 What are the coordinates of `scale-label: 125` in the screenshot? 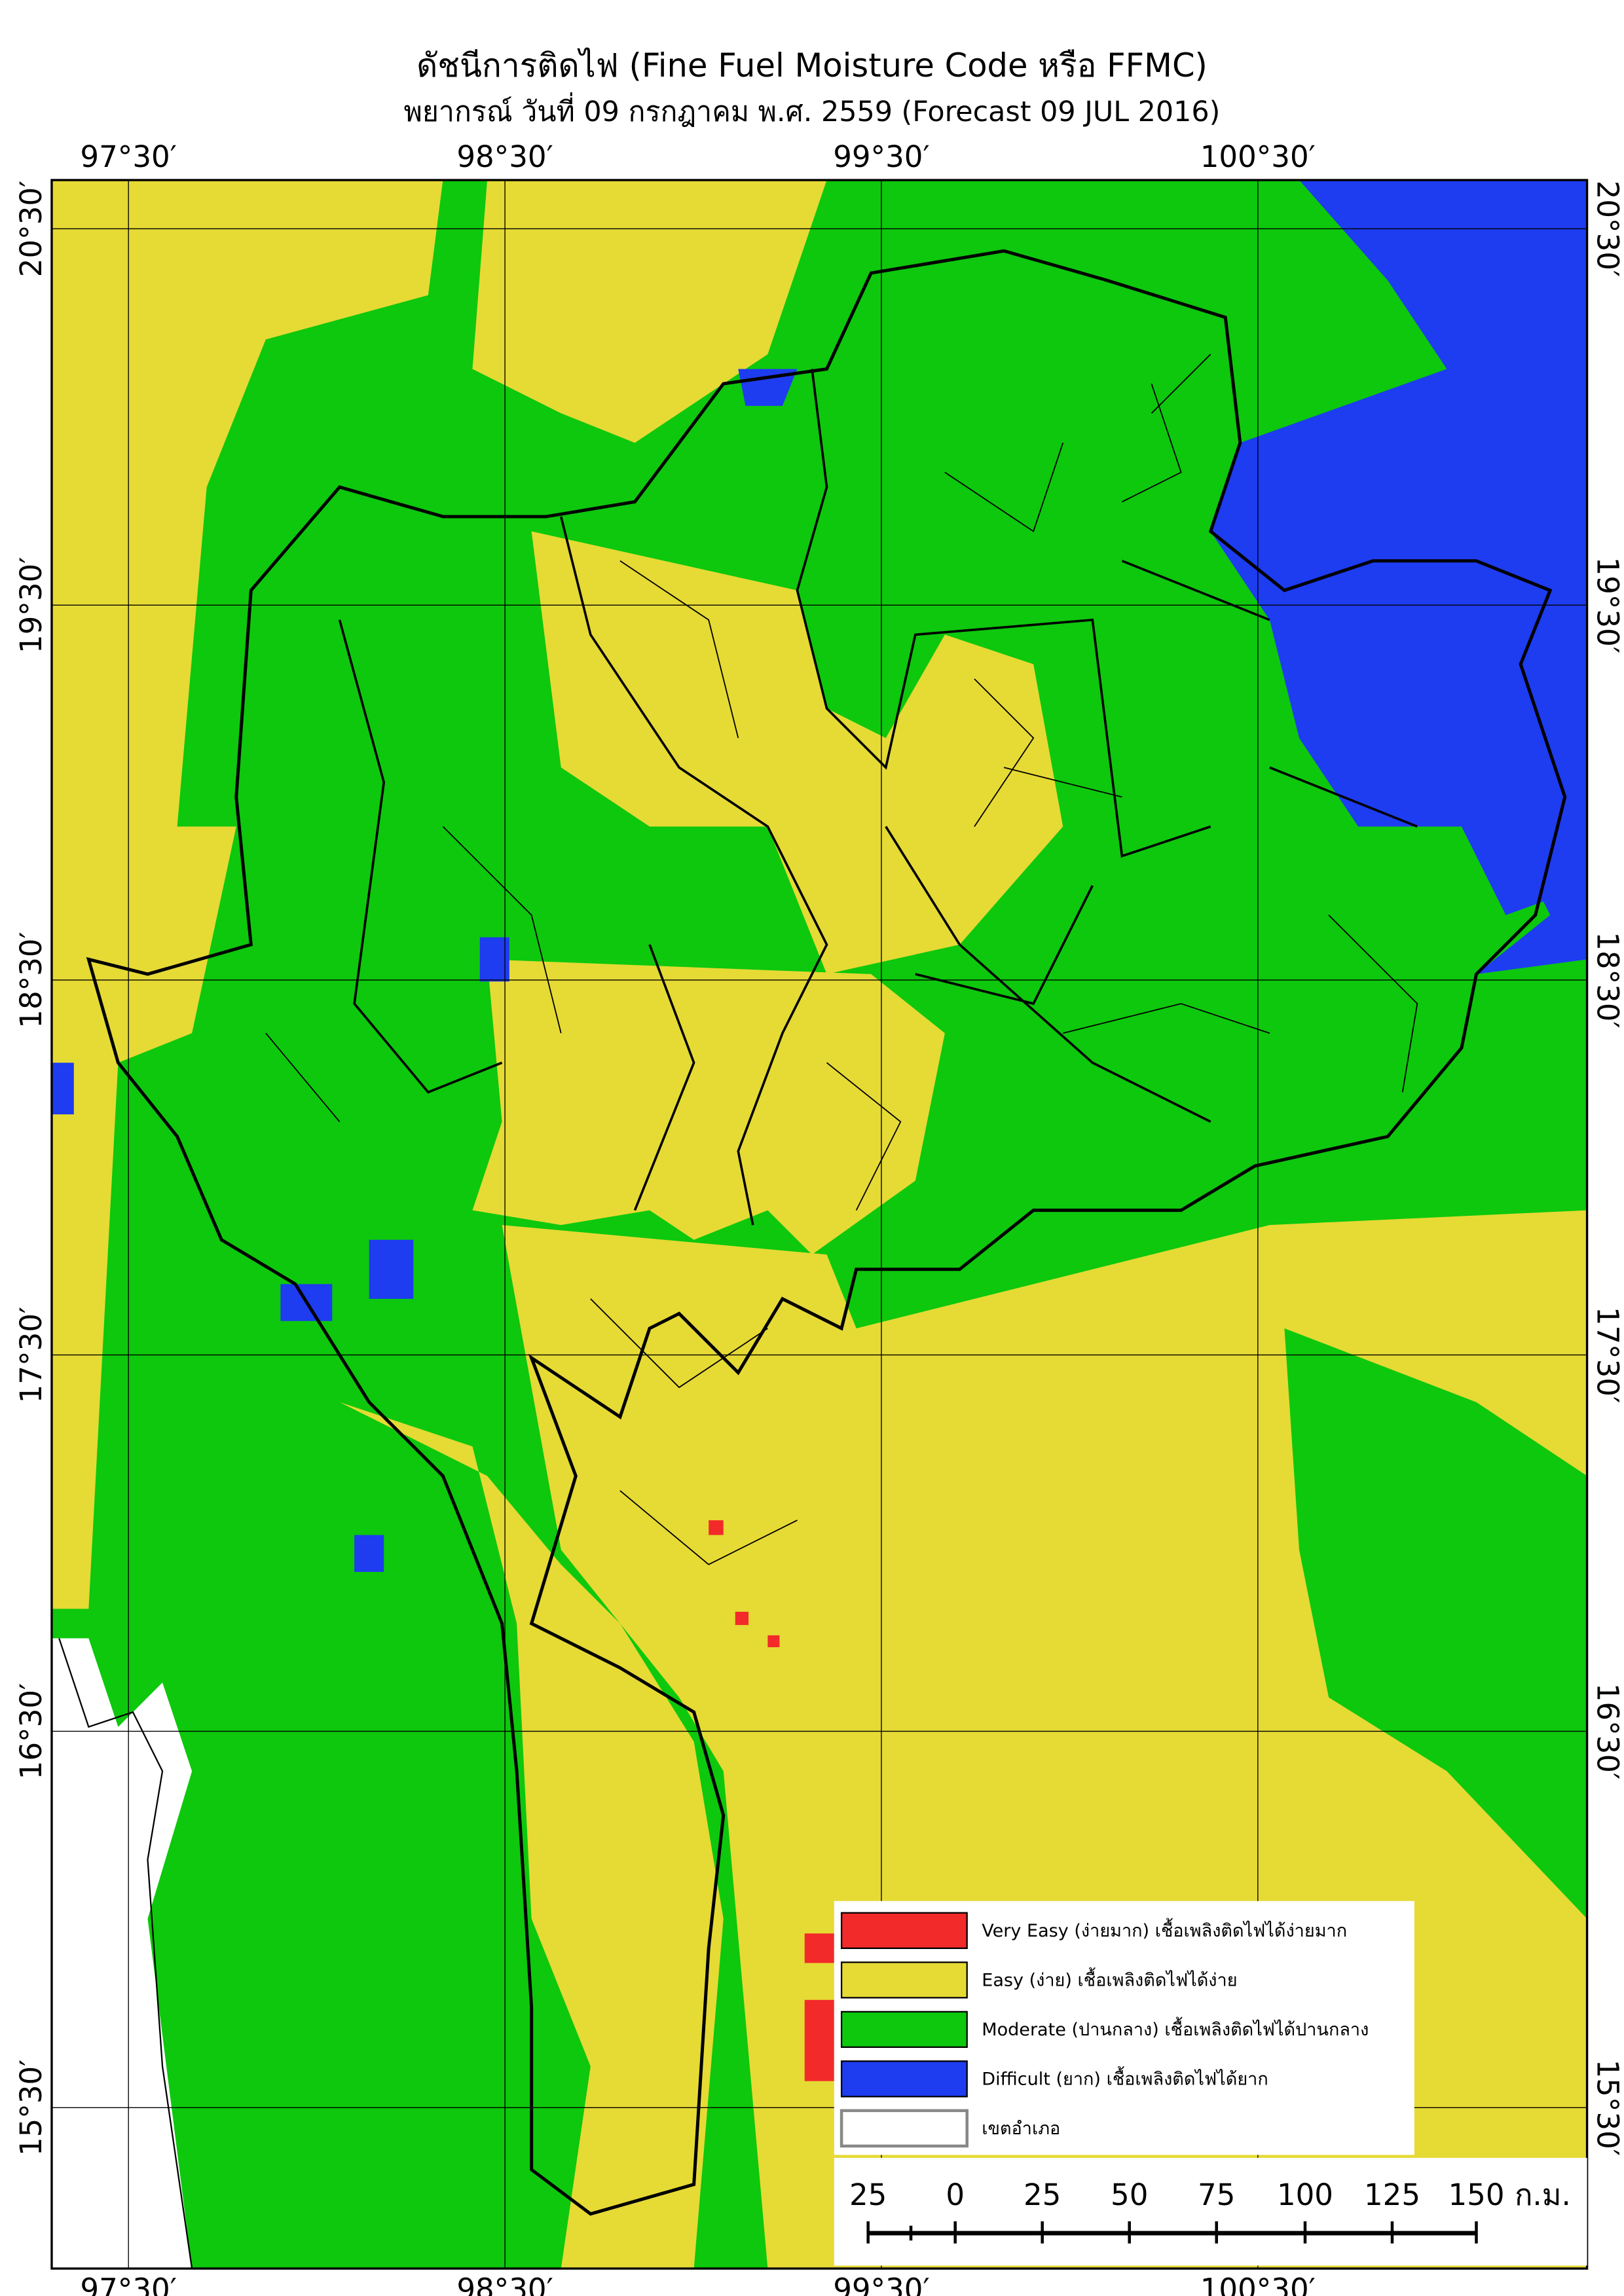 It's located at (1392, 2195).